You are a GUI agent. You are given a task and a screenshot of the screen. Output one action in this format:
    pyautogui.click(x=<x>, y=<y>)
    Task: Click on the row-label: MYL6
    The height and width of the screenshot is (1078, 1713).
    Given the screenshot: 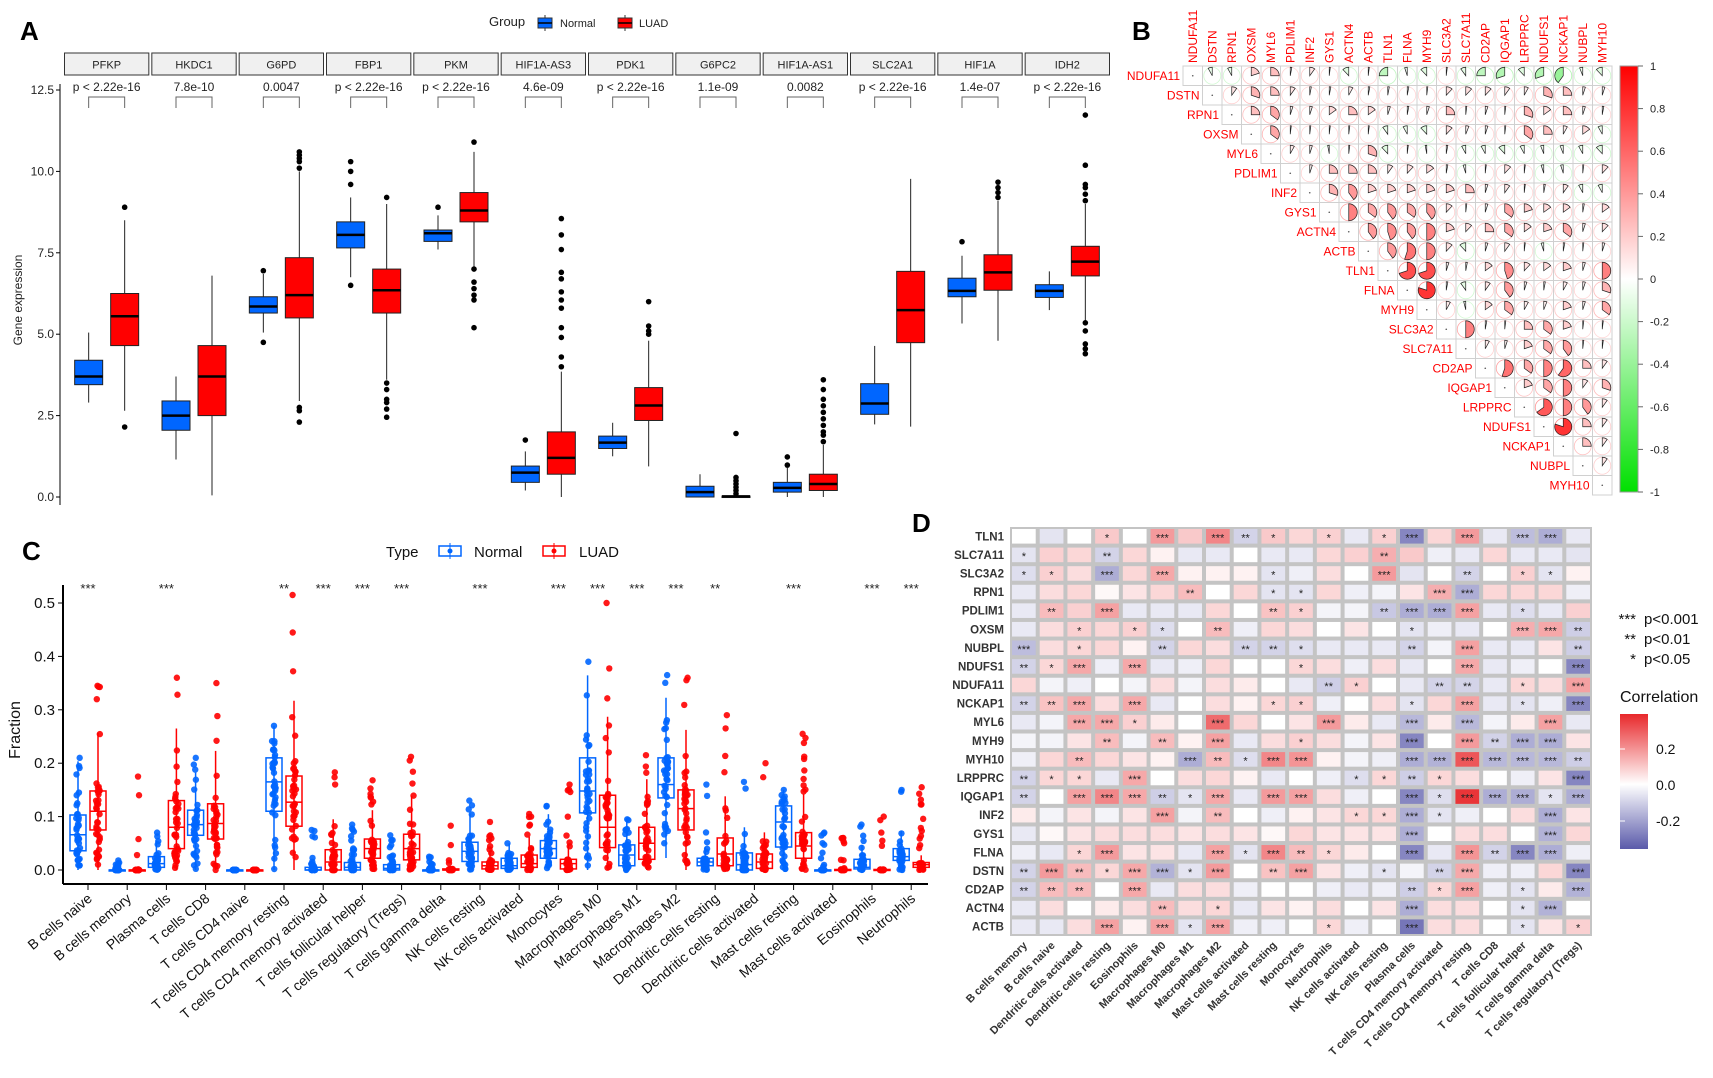 What is the action you would take?
    pyautogui.click(x=1243, y=154)
    